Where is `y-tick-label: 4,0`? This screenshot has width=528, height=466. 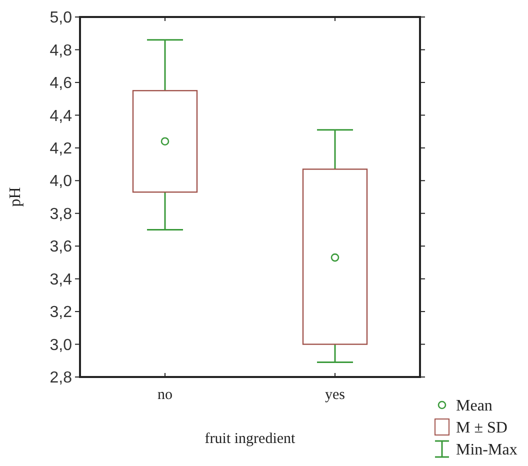 y-tick-label: 4,0 is located at coordinates (61, 181).